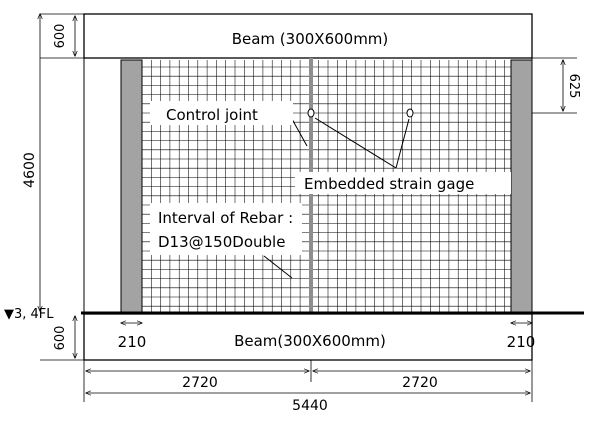 The width and height of the screenshot is (600, 427). Describe the element at coordinates (132, 342) in the screenshot. I see `dim-column-left-text: 210` at that location.